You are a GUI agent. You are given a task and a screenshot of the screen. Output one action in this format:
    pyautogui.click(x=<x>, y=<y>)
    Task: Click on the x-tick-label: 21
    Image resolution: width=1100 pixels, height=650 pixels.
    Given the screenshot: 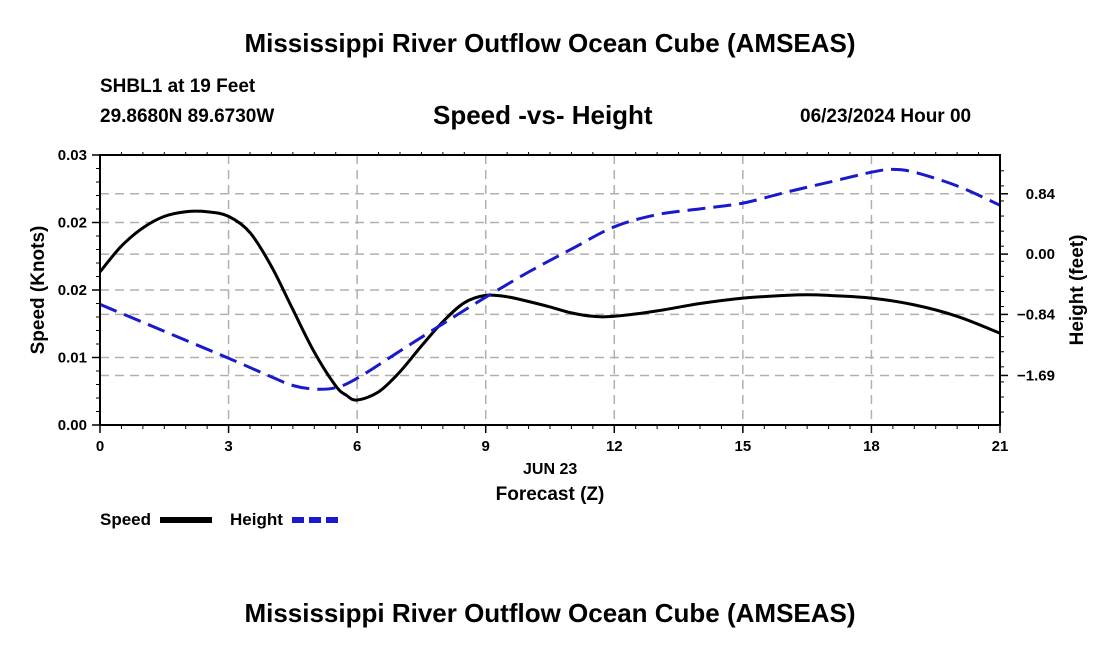 What is the action you would take?
    pyautogui.click(x=1000, y=446)
    